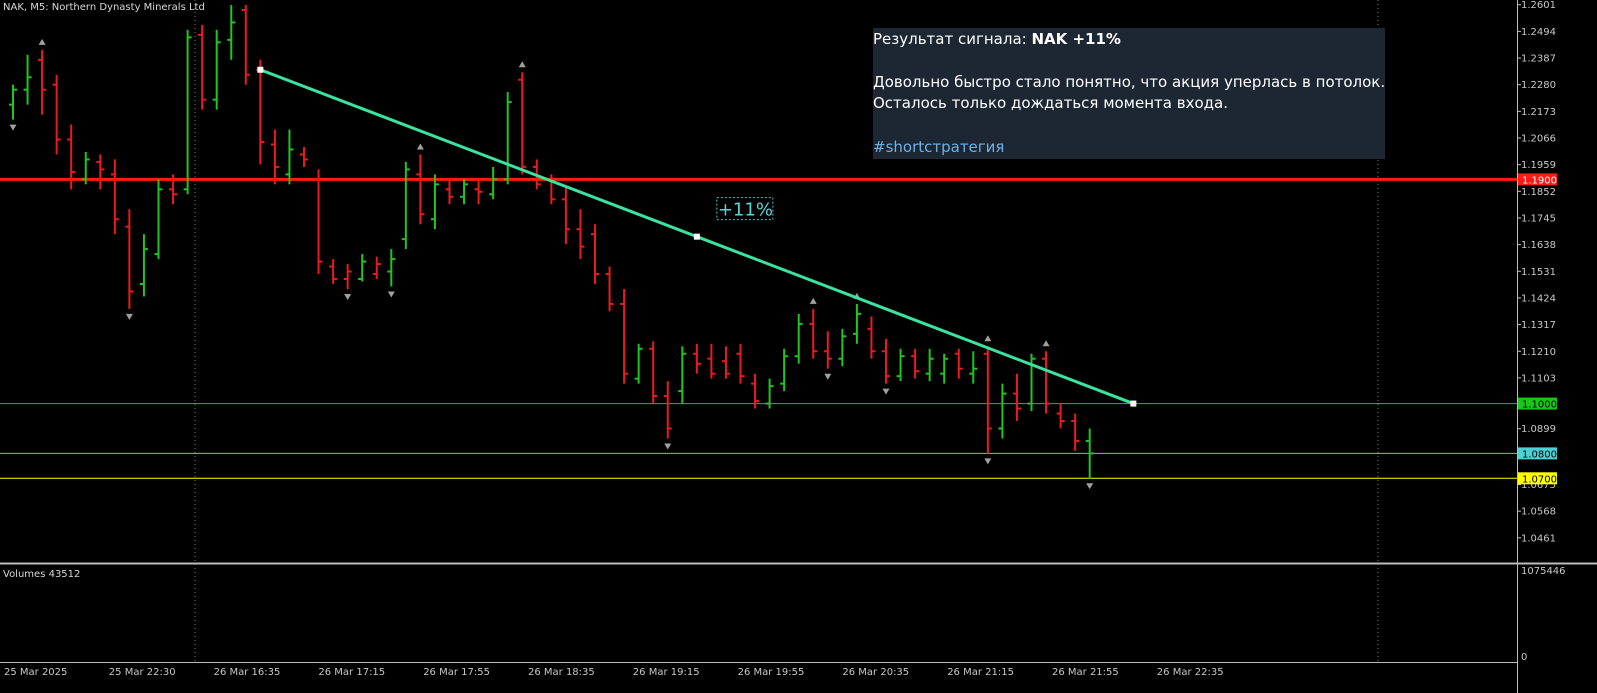 This screenshot has height=693, width=1597. What do you see at coordinates (980, 672) in the screenshot?
I see `x-tick-label: 26 Mar 21:15` at bounding box center [980, 672].